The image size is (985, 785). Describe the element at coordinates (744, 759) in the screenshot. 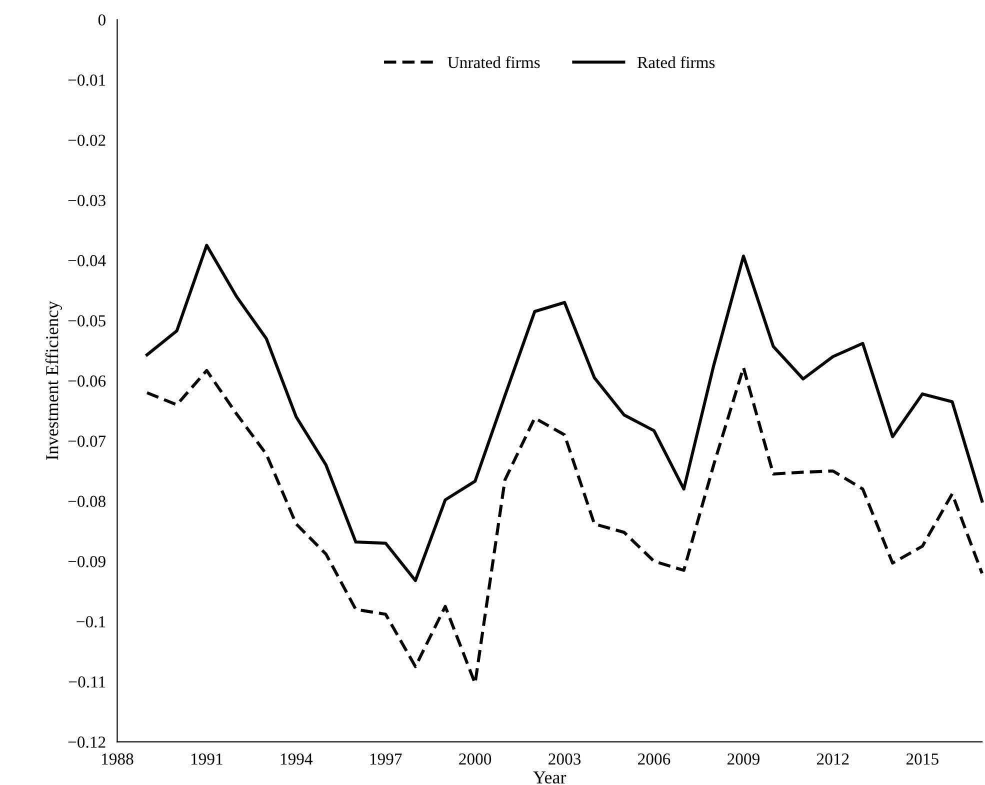

I see `x-tick-label: 2009` at that location.